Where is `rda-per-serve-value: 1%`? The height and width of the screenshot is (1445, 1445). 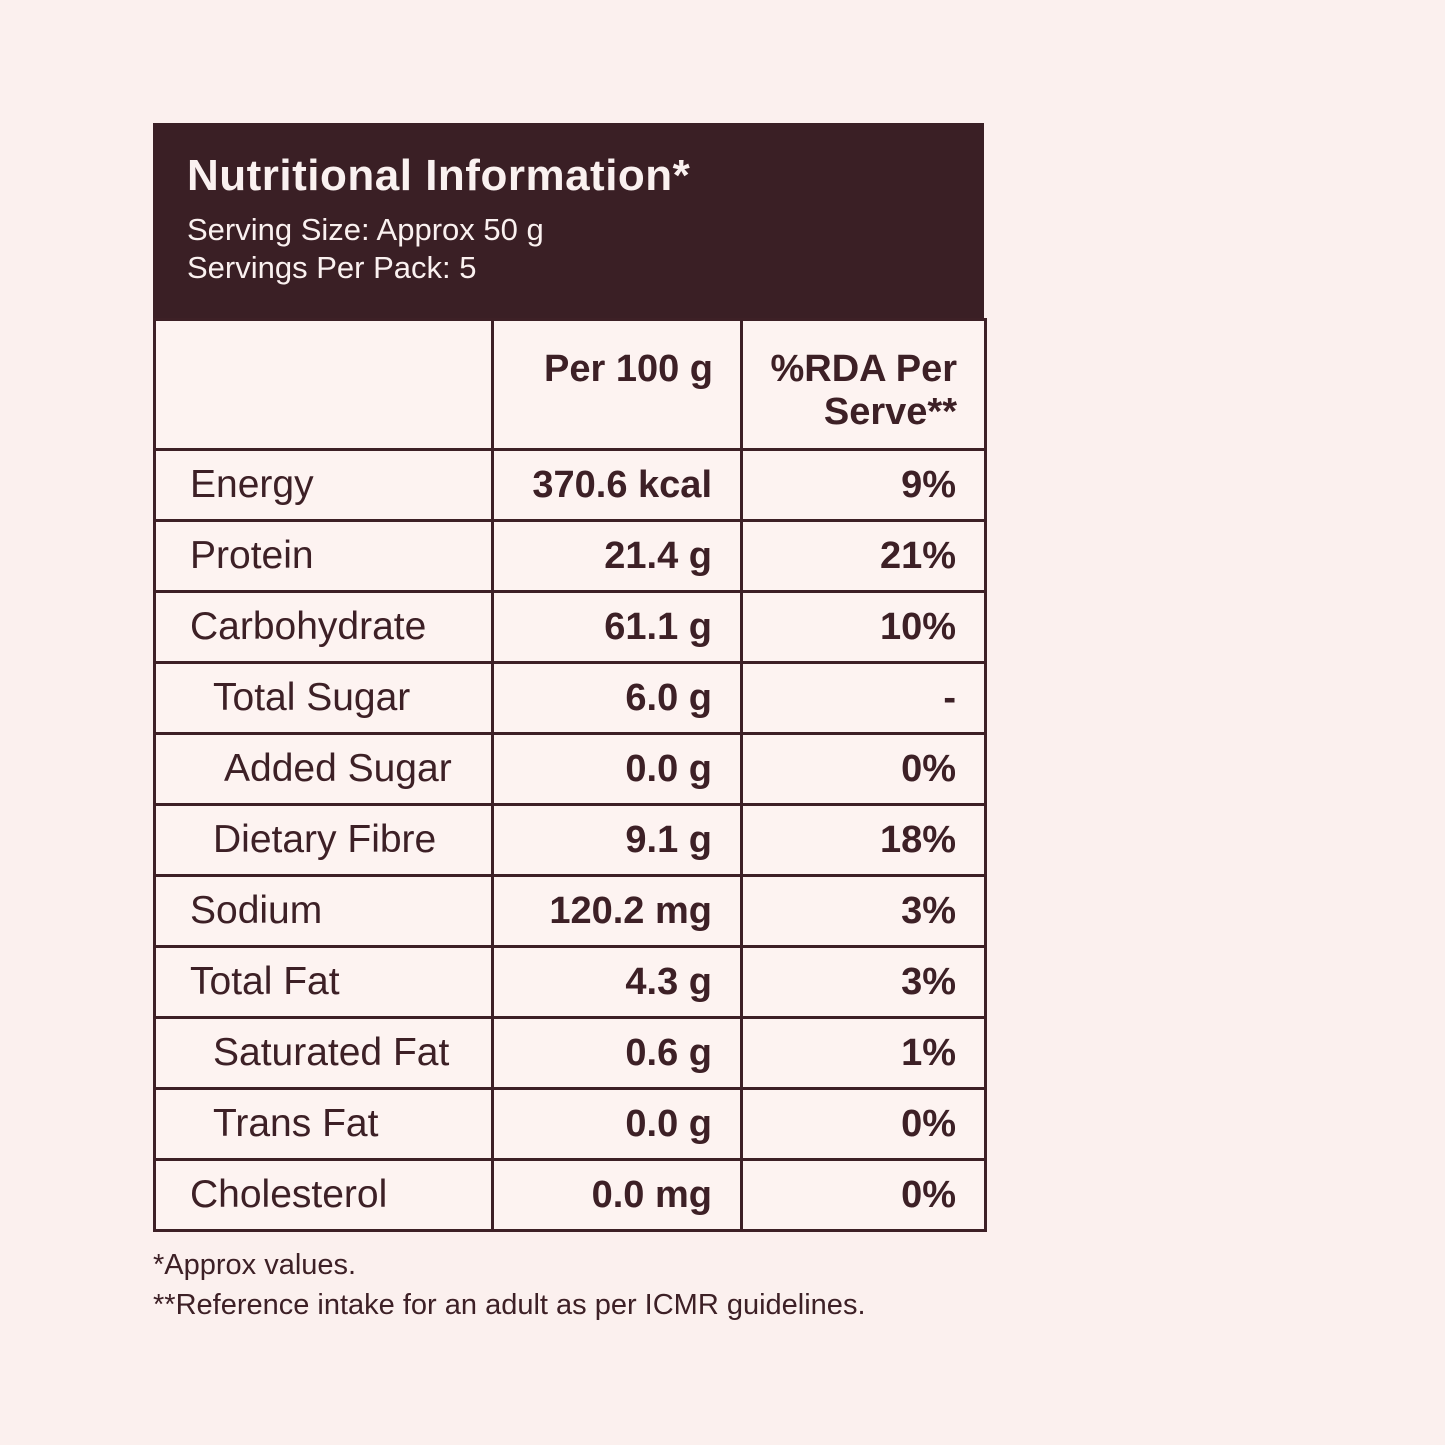 rda-per-serve-value: 1% is located at coordinates (863, 1053).